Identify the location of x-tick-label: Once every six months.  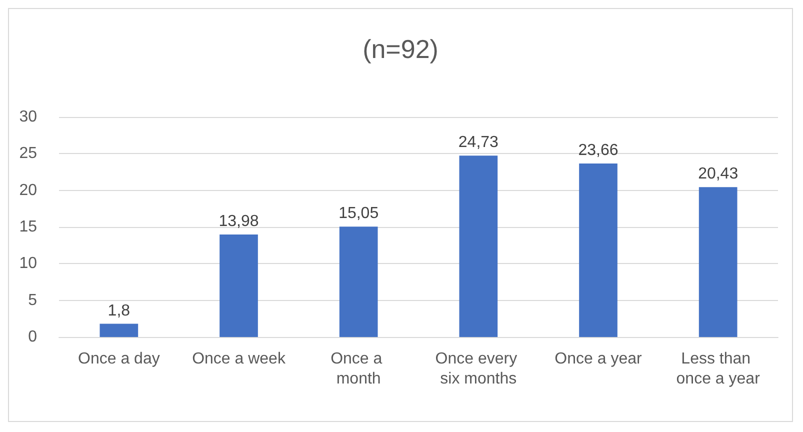
(478, 369).